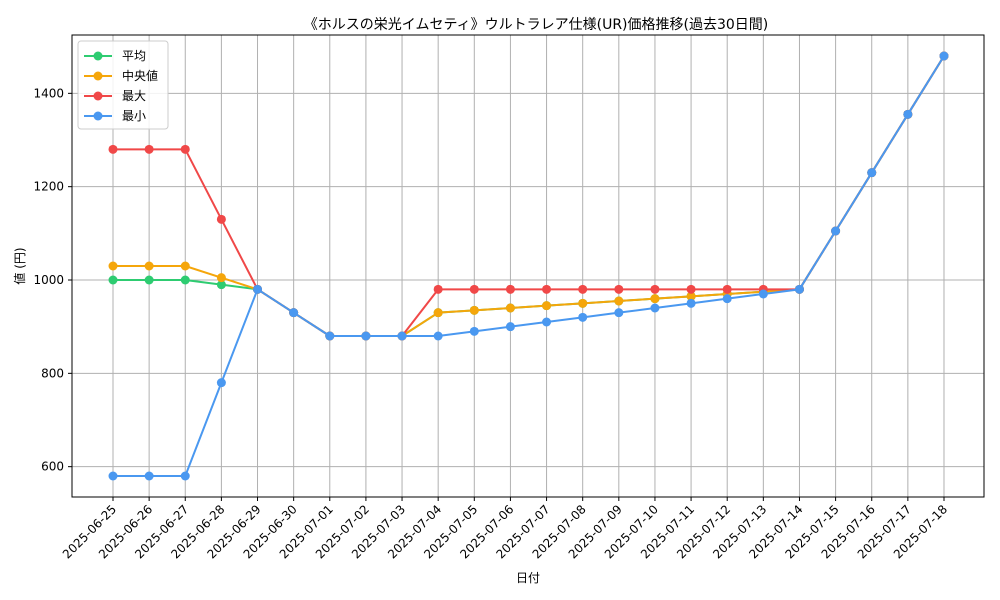 Image resolution: width=1000 pixels, height=600 pixels. Describe the element at coordinates (123, 85) in the screenshot. I see `legend-box` at that location.